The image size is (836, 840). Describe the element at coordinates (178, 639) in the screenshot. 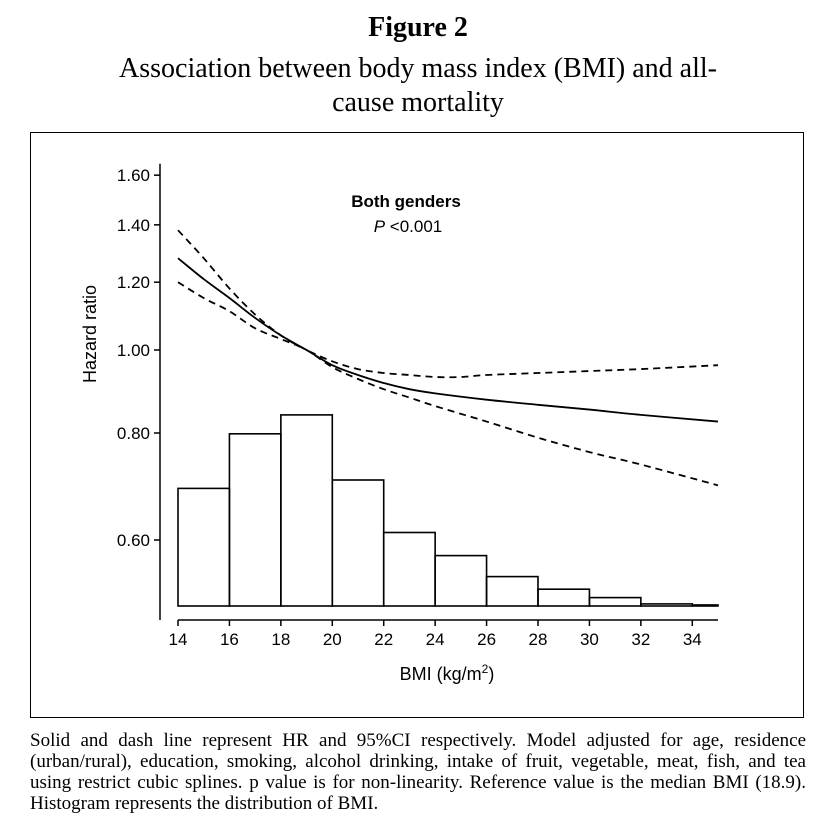

I see `x-tick-label: 14` at that location.